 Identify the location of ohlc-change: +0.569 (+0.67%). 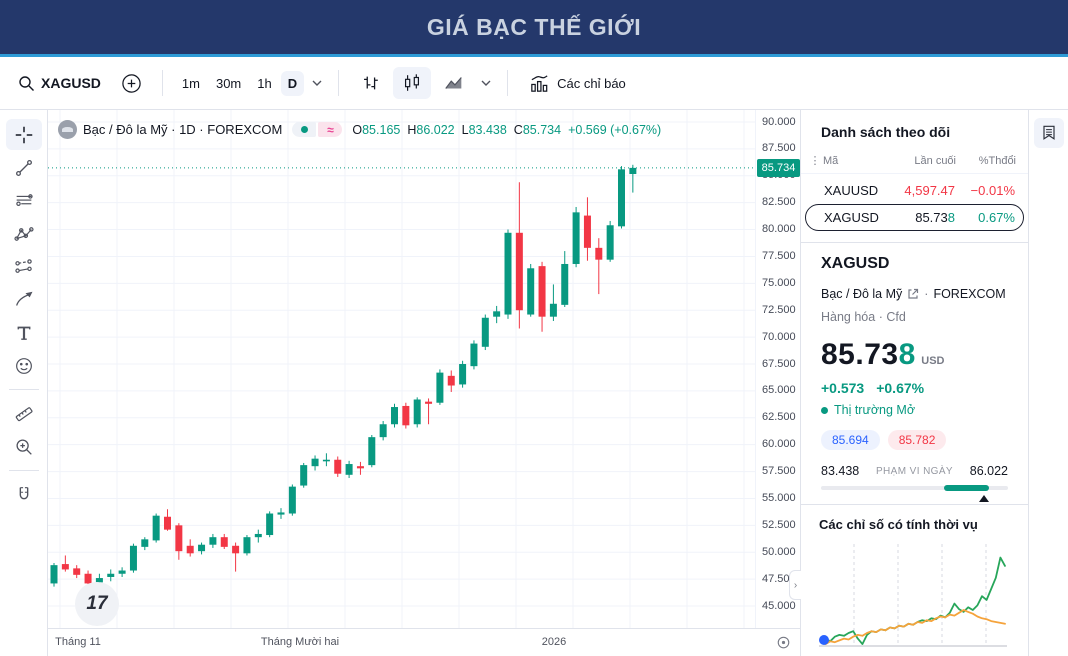
(615, 129).